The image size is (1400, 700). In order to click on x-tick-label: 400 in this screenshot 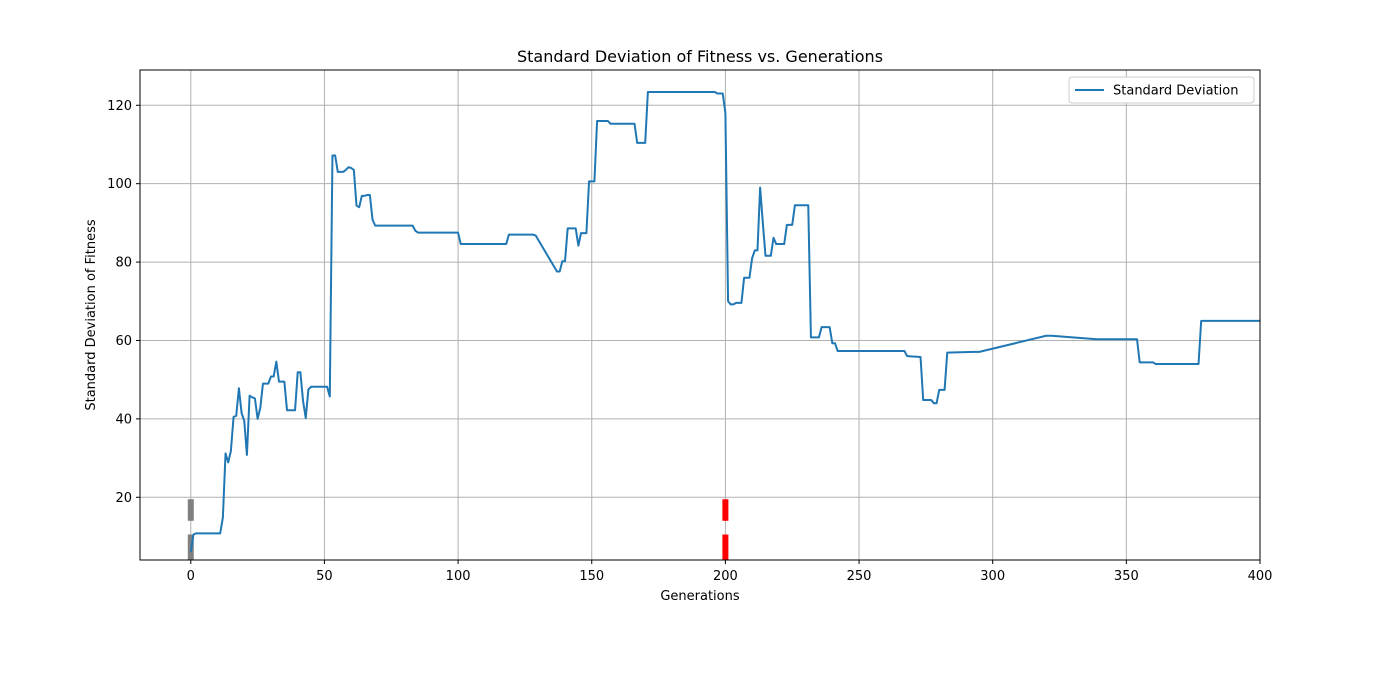, I will do `click(1260, 576)`.